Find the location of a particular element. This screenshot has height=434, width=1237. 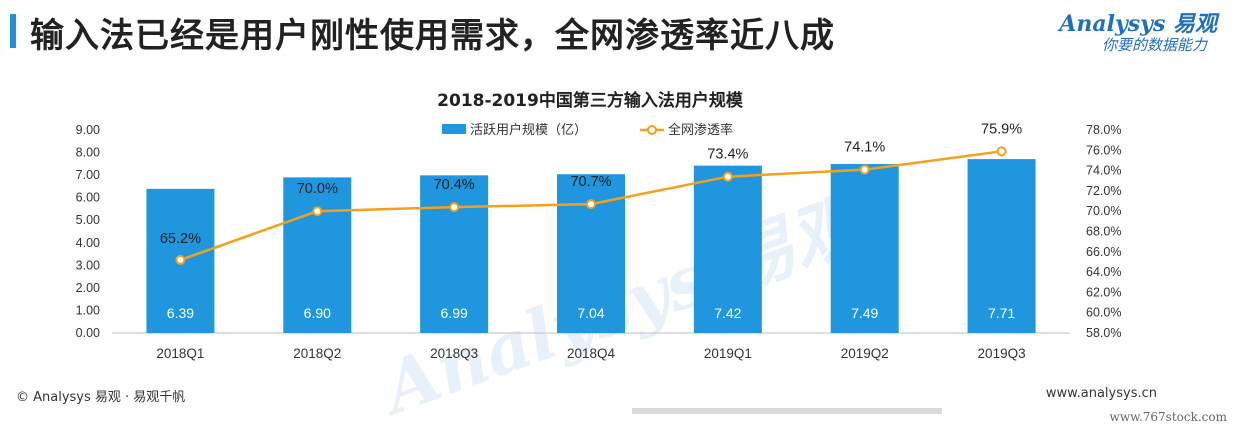

line-value-label: 70.0% is located at coordinates (317, 189).